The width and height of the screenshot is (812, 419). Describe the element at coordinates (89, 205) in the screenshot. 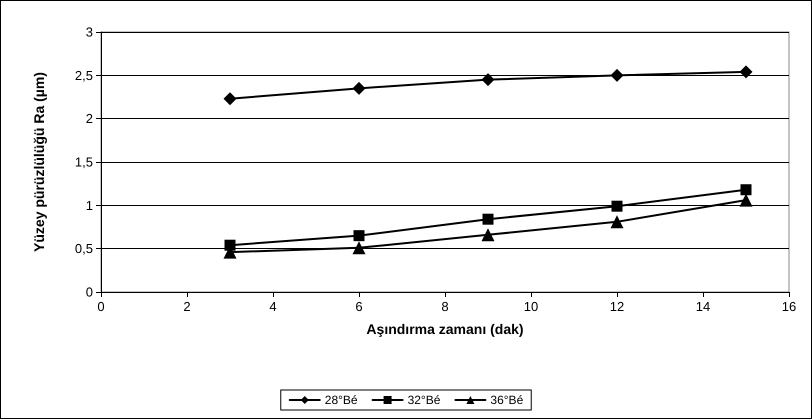

I see `y-tick-label: 1` at that location.